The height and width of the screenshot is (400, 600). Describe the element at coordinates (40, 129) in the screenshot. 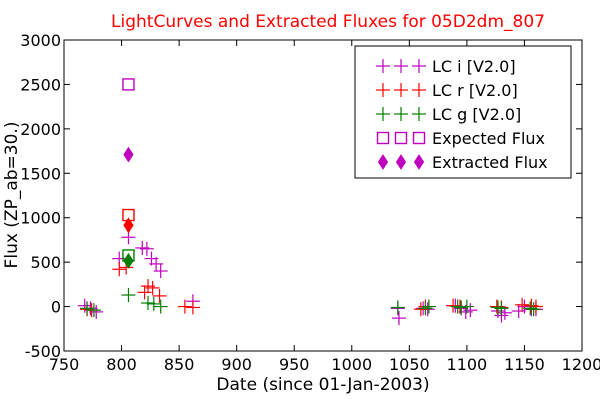

I see `y-tick-label: 2000` at that location.